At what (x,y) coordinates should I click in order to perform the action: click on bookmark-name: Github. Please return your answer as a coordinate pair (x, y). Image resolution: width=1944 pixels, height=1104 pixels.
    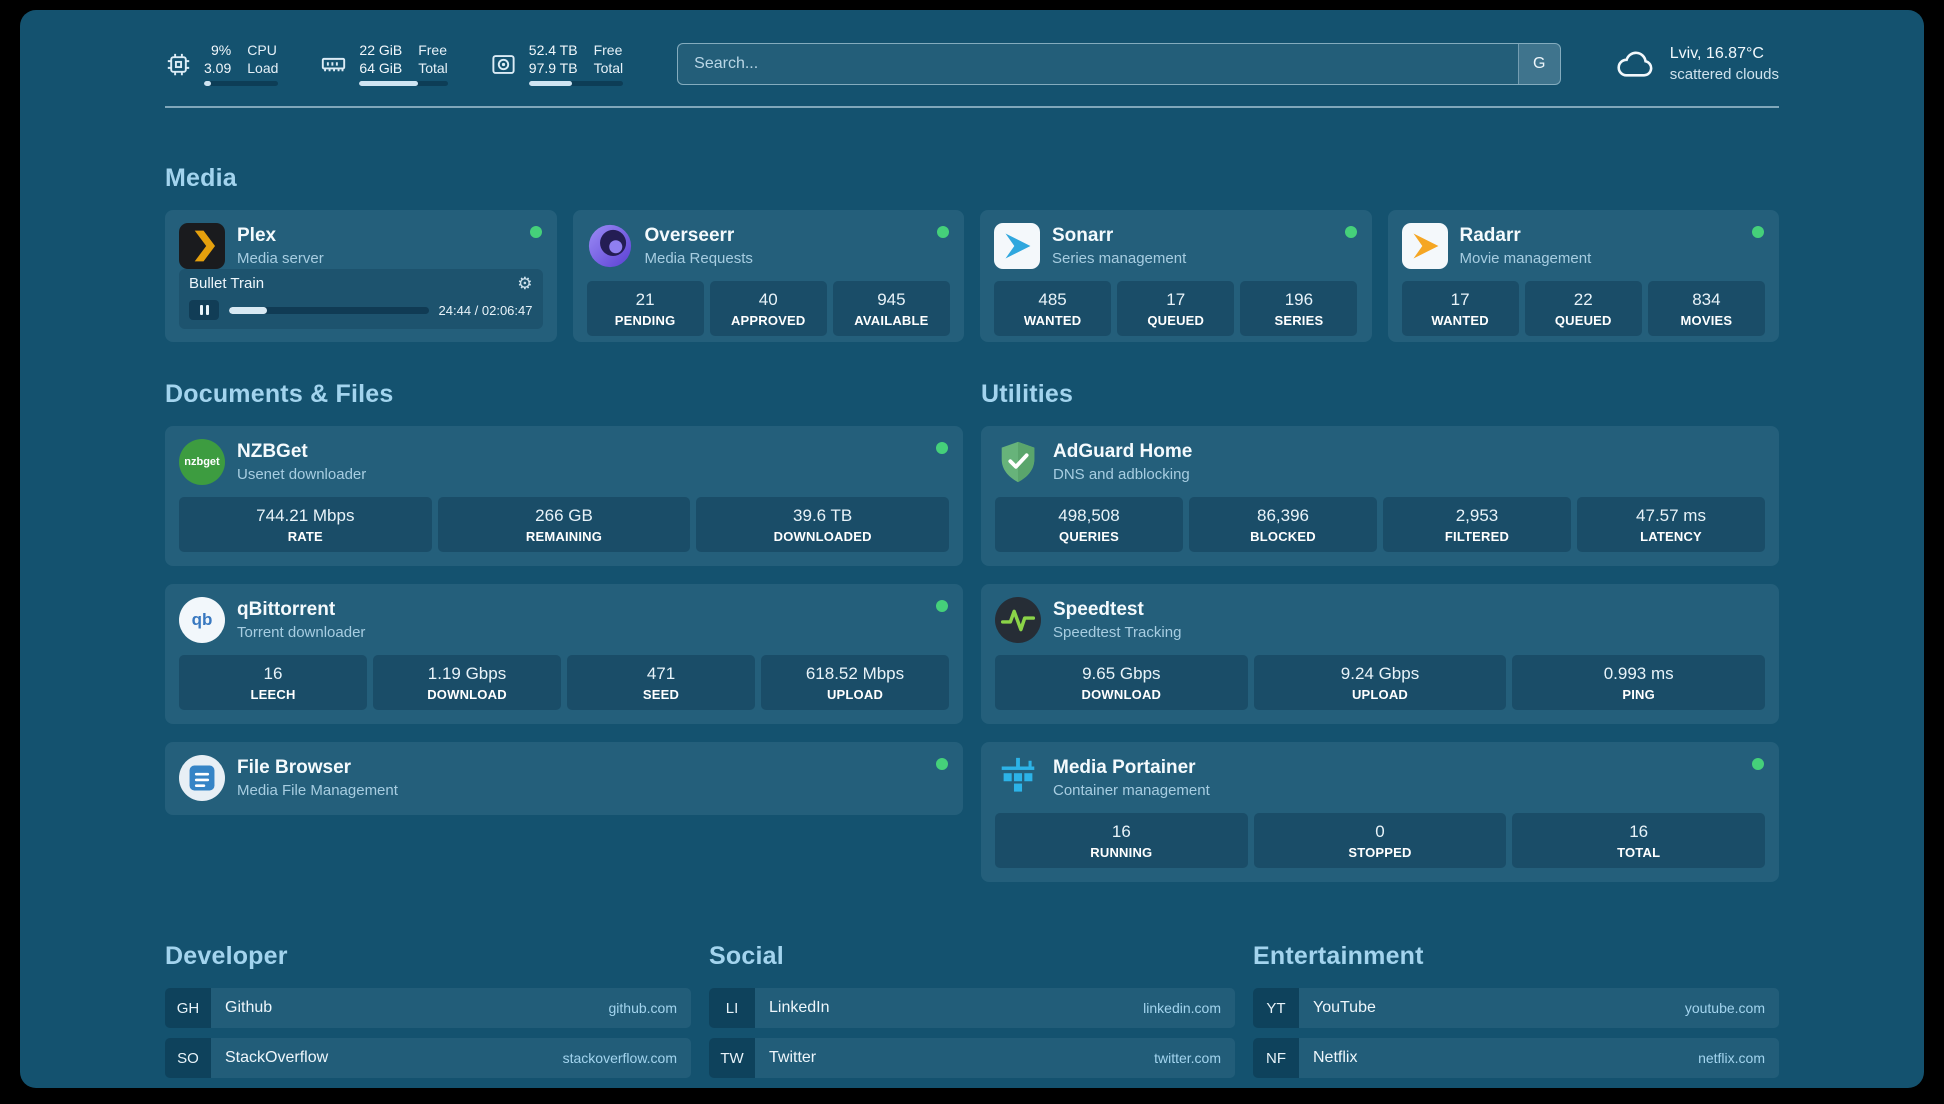
    Looking at the image, I should click on (249, 1008).